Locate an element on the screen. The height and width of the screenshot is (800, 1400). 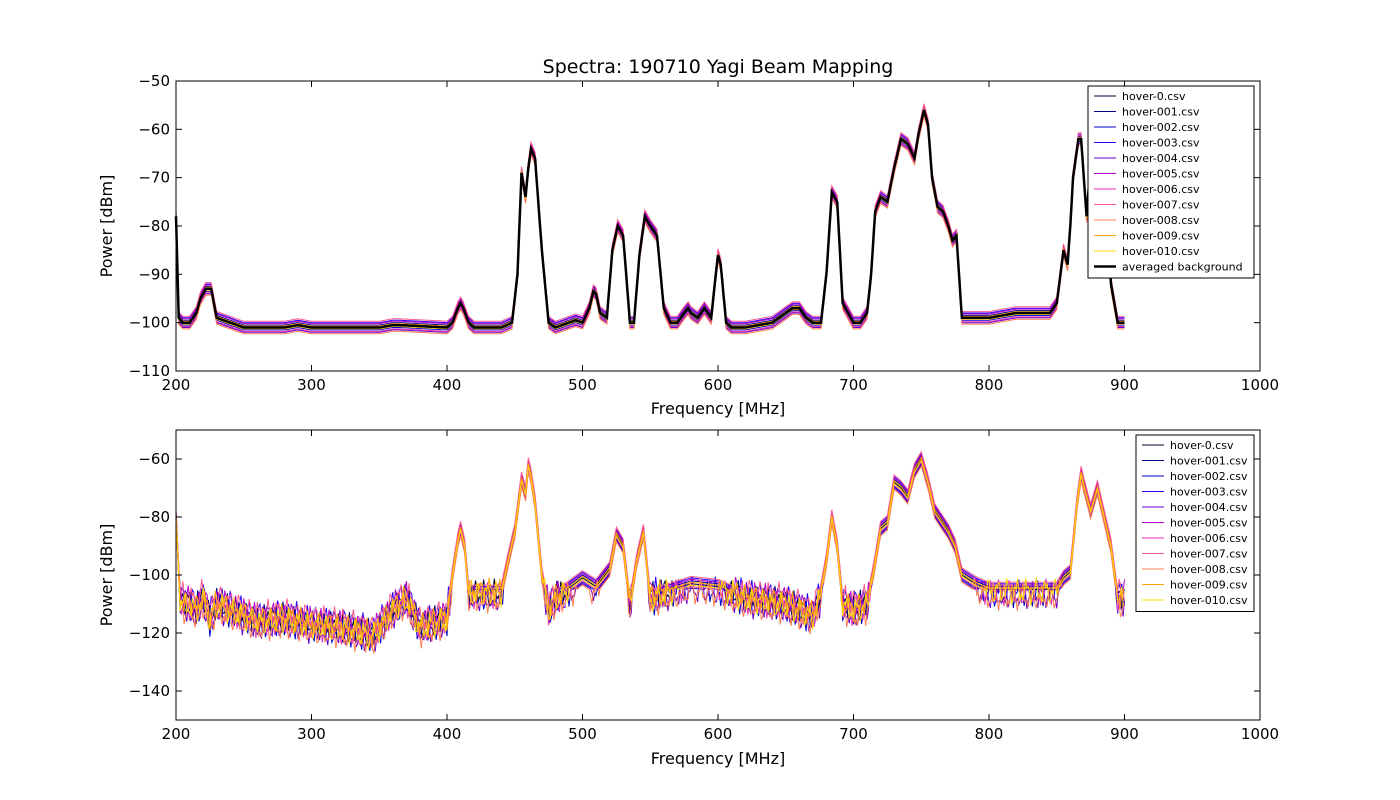
top-x-axis-label: Frequency [MHz] is located at coordinates (718, 408).